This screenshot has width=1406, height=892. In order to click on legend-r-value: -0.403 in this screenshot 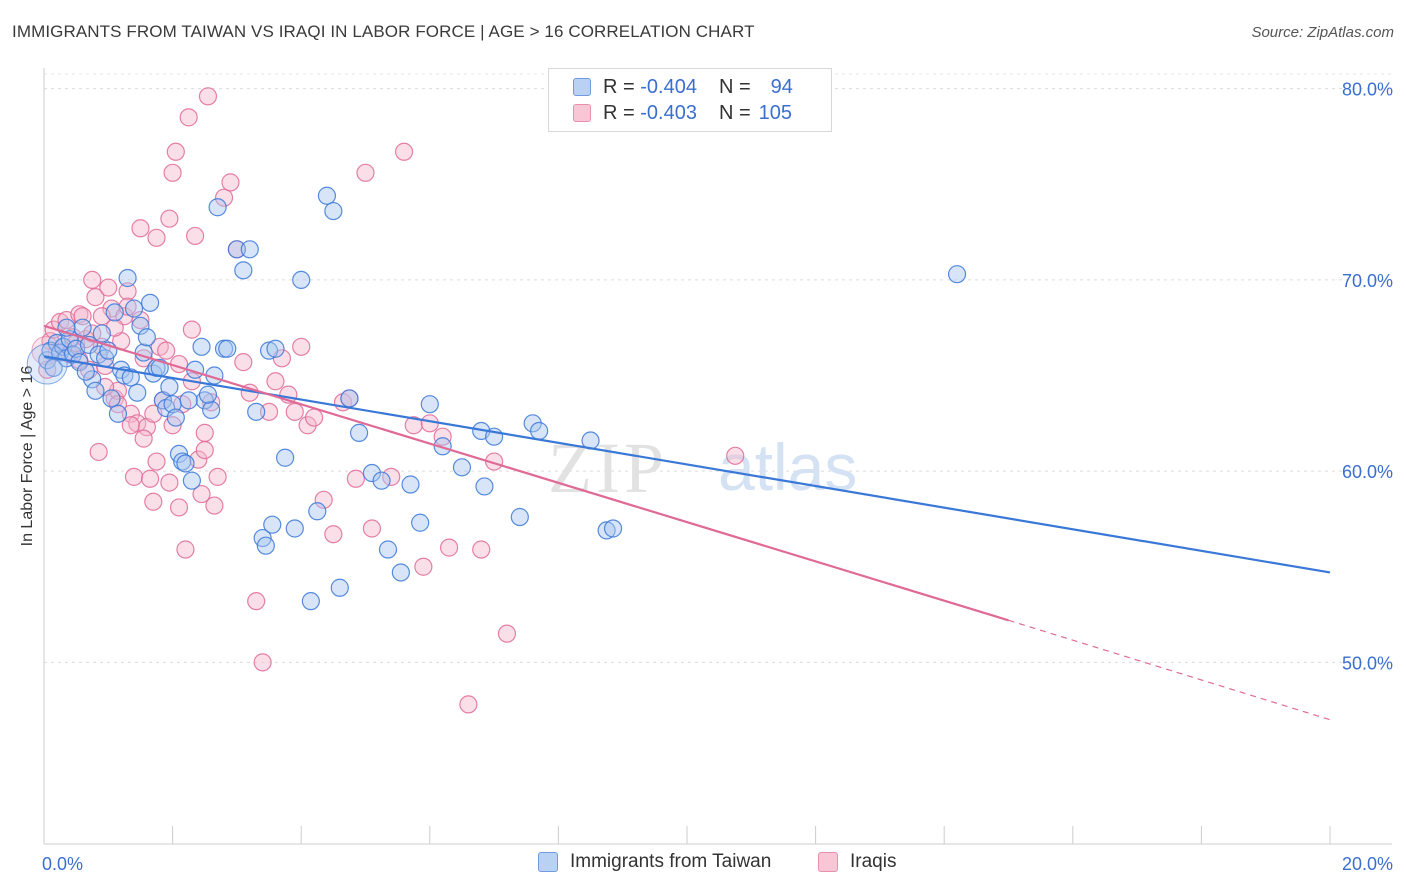, I will do `click(668, 112)`.